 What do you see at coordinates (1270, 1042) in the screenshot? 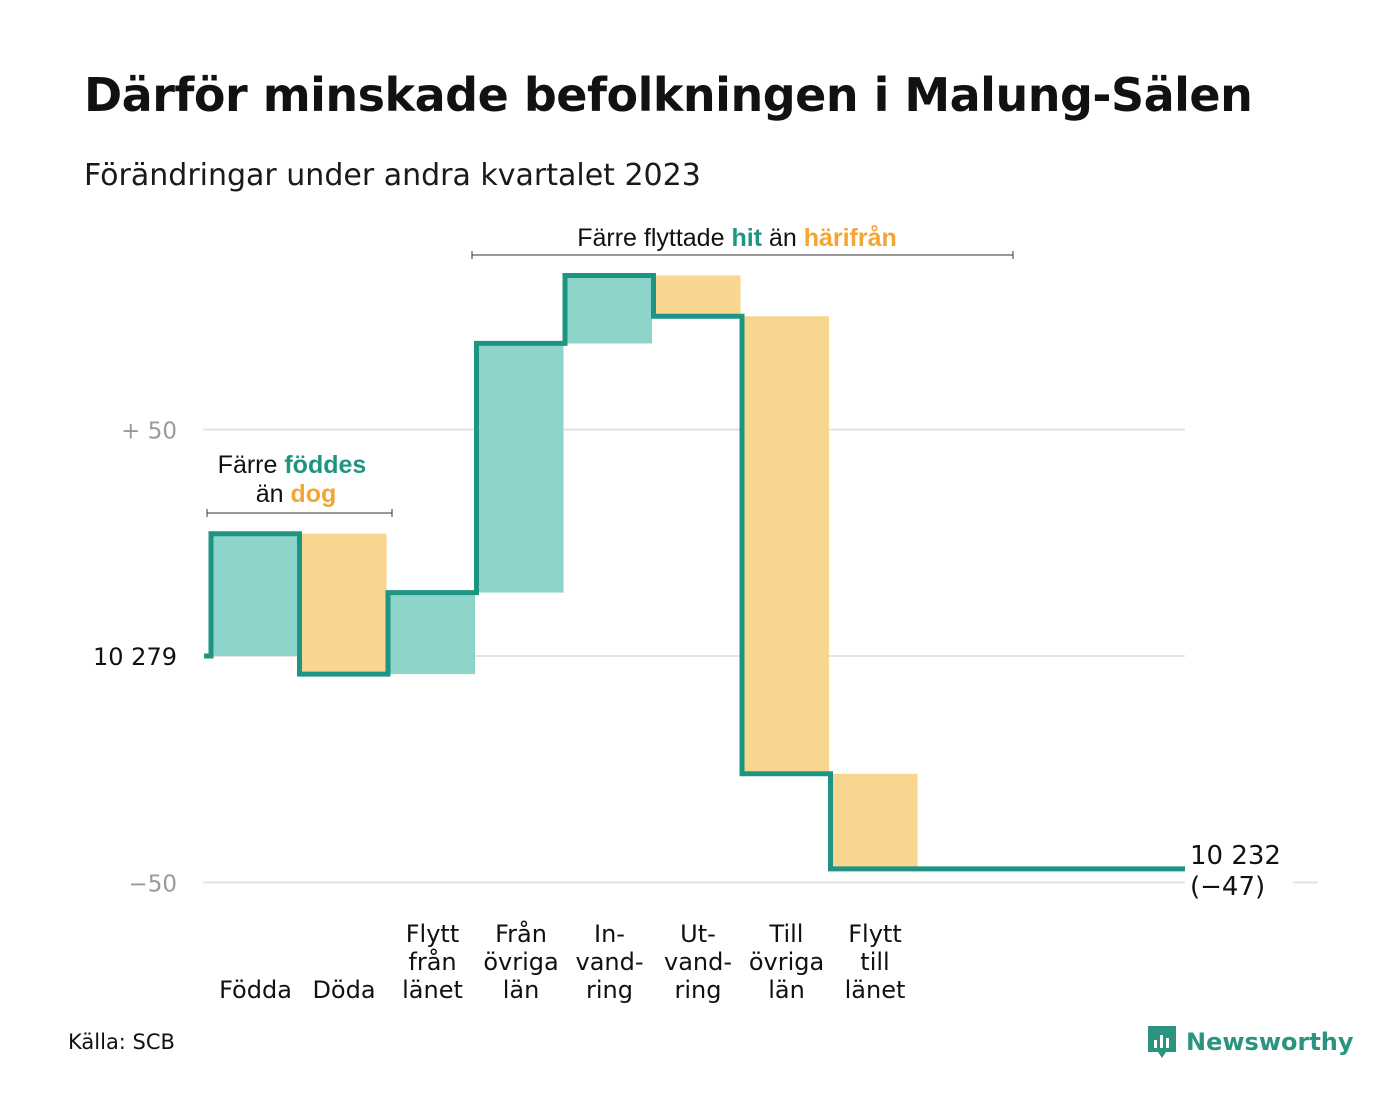
I see `brand-name: Newsworthy` at bounding box center [1270, 1042].